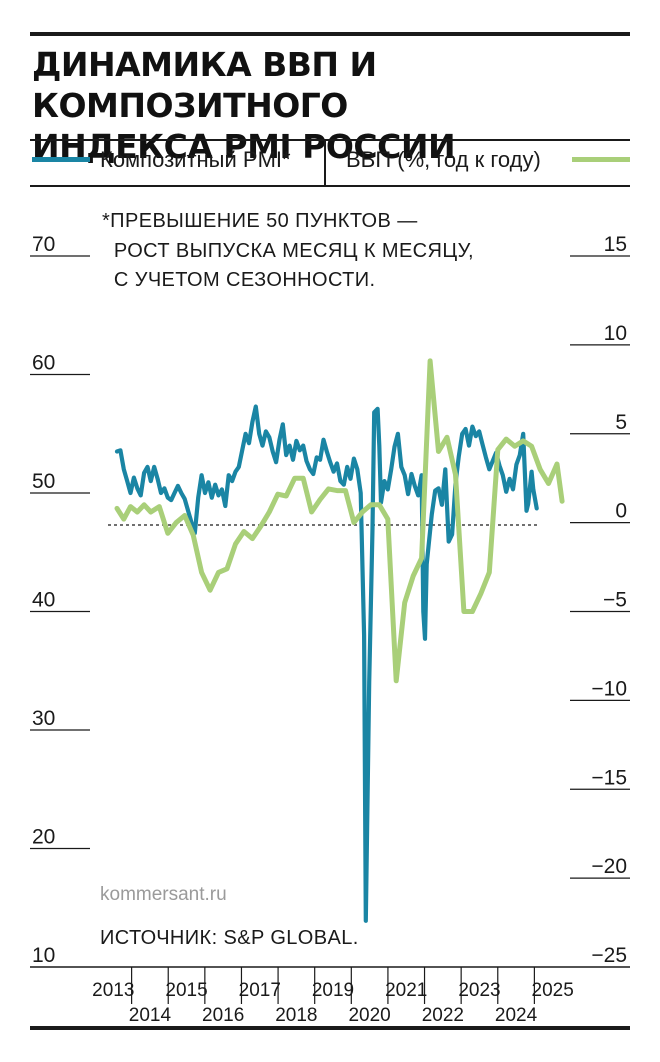 The image size is (660, 1062). I want to click on x-axis-year-label: 2020, so click(369, 1015).